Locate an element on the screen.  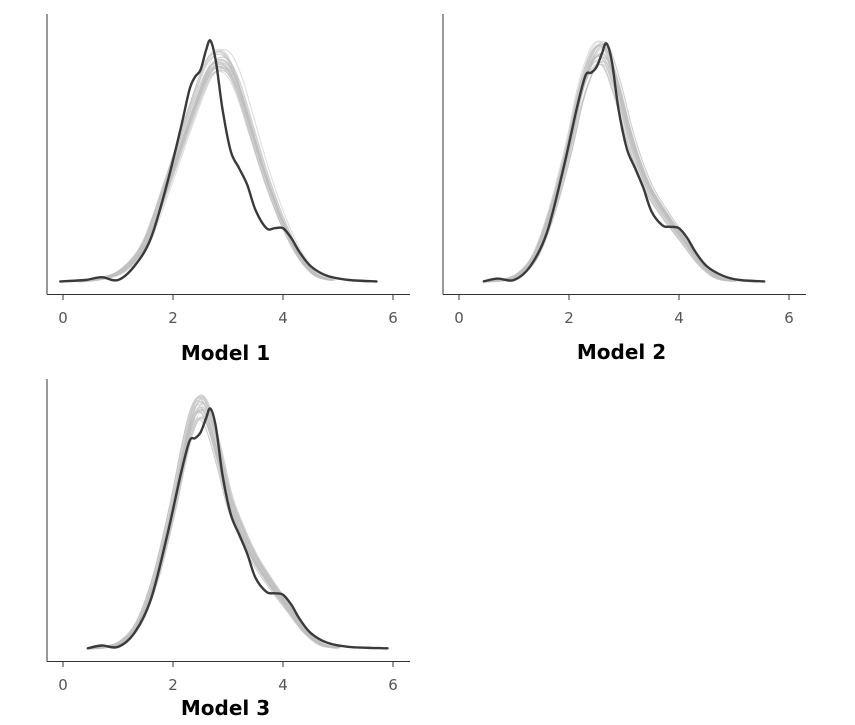
panel-title: Model 1 is located at coordinates (225, 353).